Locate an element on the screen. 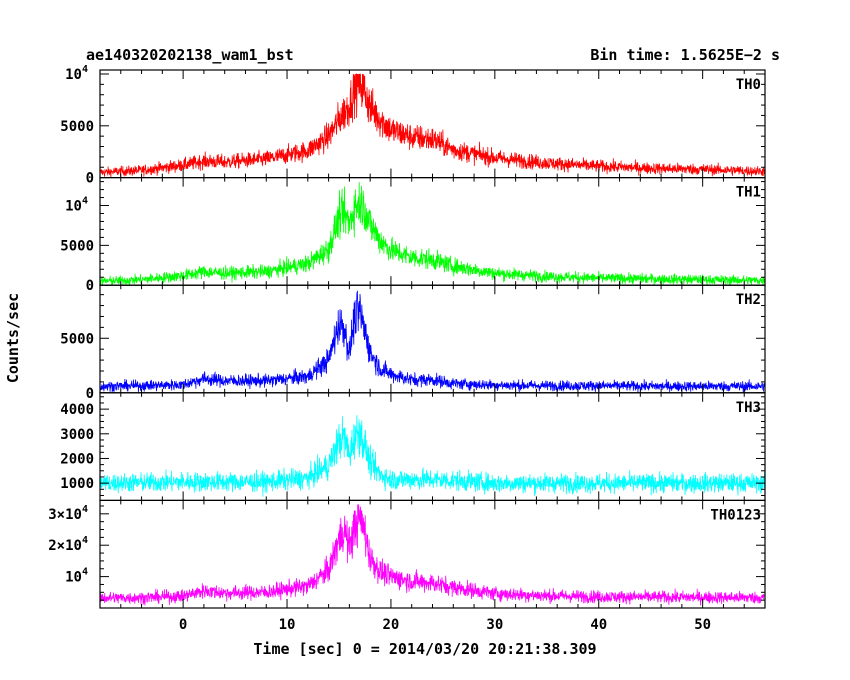  y-tick-label: 1000 is located at coordinates (77, 484).